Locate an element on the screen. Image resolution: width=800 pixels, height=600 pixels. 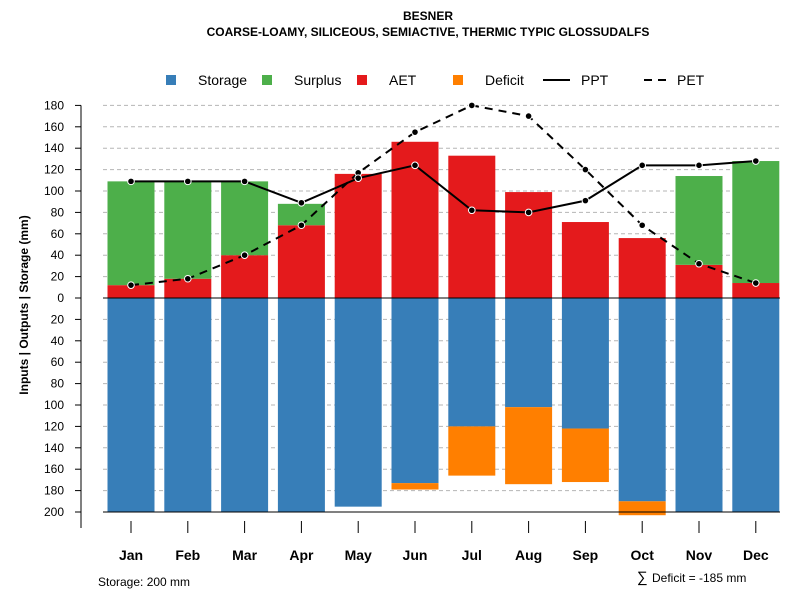
bar-surplus-nov is located at coordinates (699, 220).